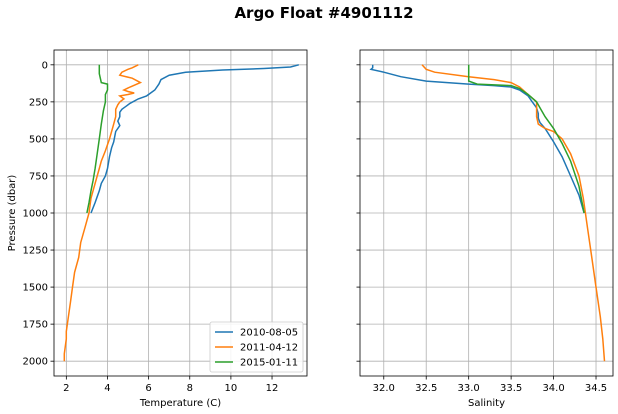 This screenshot has height=414, width=618. What do you see at coordinates (231, 388) in the screenshot?
I see `x-tick-label: 10` at bounding box center [231, 388].